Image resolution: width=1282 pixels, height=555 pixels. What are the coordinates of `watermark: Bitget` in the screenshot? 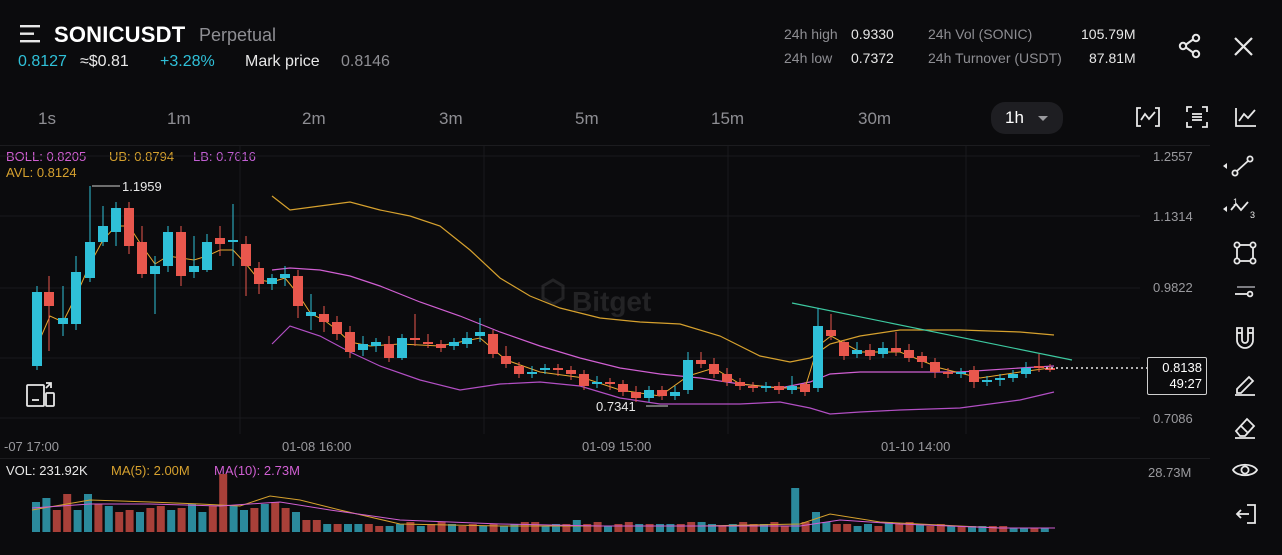 It's located at (596, 297).